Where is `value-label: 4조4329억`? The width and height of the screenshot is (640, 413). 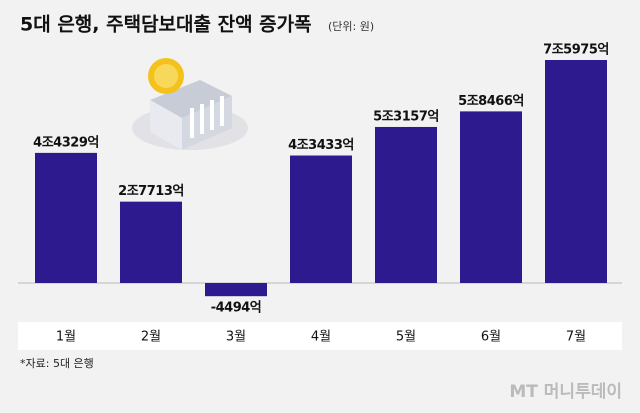
value-label: 4조4329억 is located at coordinates (66, 142).